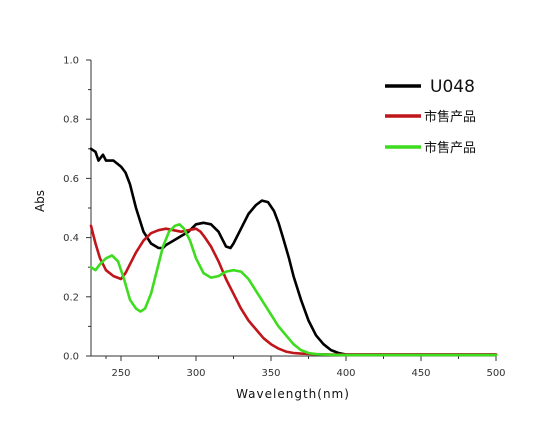  Describe the element at coordinates (120, 373) in the screenshot. I see `x-tick-label: 250` at that location.